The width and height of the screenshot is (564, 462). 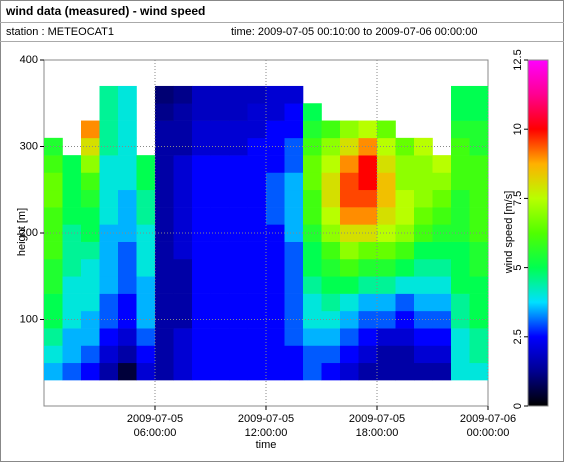 What do you see at coordinates (488, 426) in the screenshot?
I see `x-tick-label: 2009-07-06 00:00:00` at bounding box center [488, 426].